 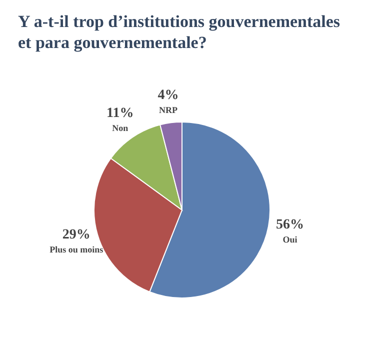 What do you see at coordinates (76, 235) in the screenshot?
I see `data-label: 29%` at bounding box center [76, 235].